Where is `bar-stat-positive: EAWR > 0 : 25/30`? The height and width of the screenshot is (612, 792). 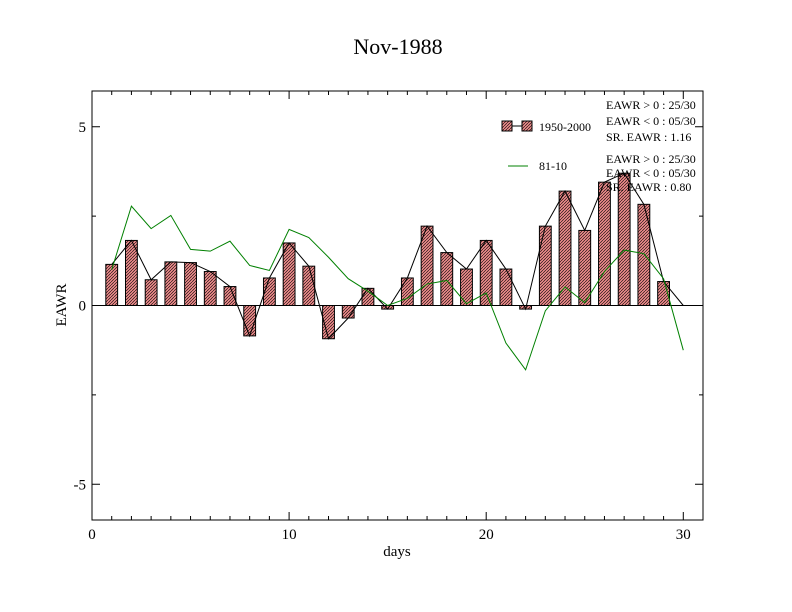 bar-stat-positive: EAWR > 0 : 25/30 is located at coordinates (651, 105).